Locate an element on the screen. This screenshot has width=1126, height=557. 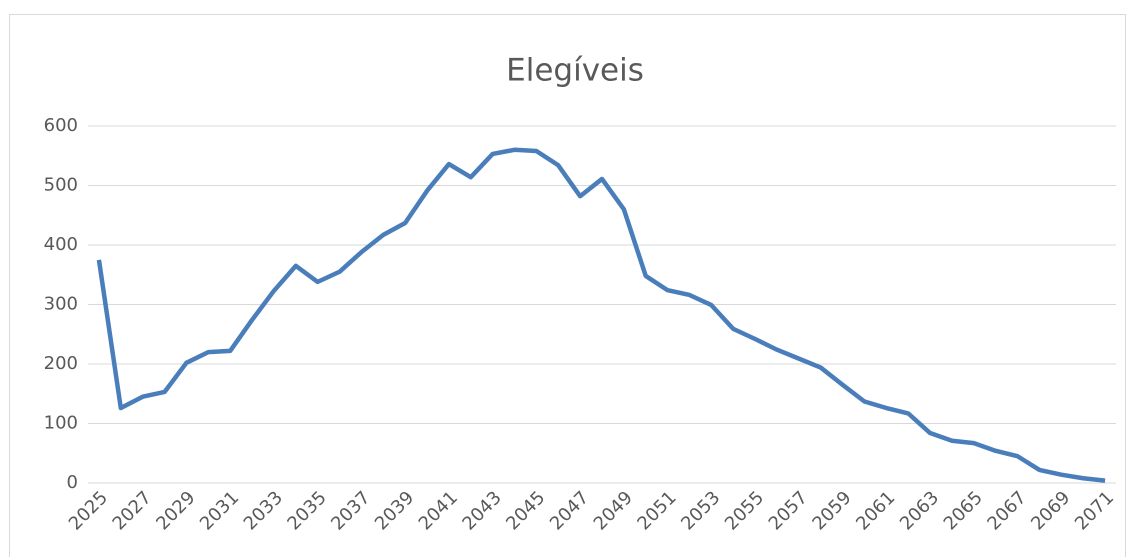
chart-title: Elegíveis is located at coordinates (575, 71).